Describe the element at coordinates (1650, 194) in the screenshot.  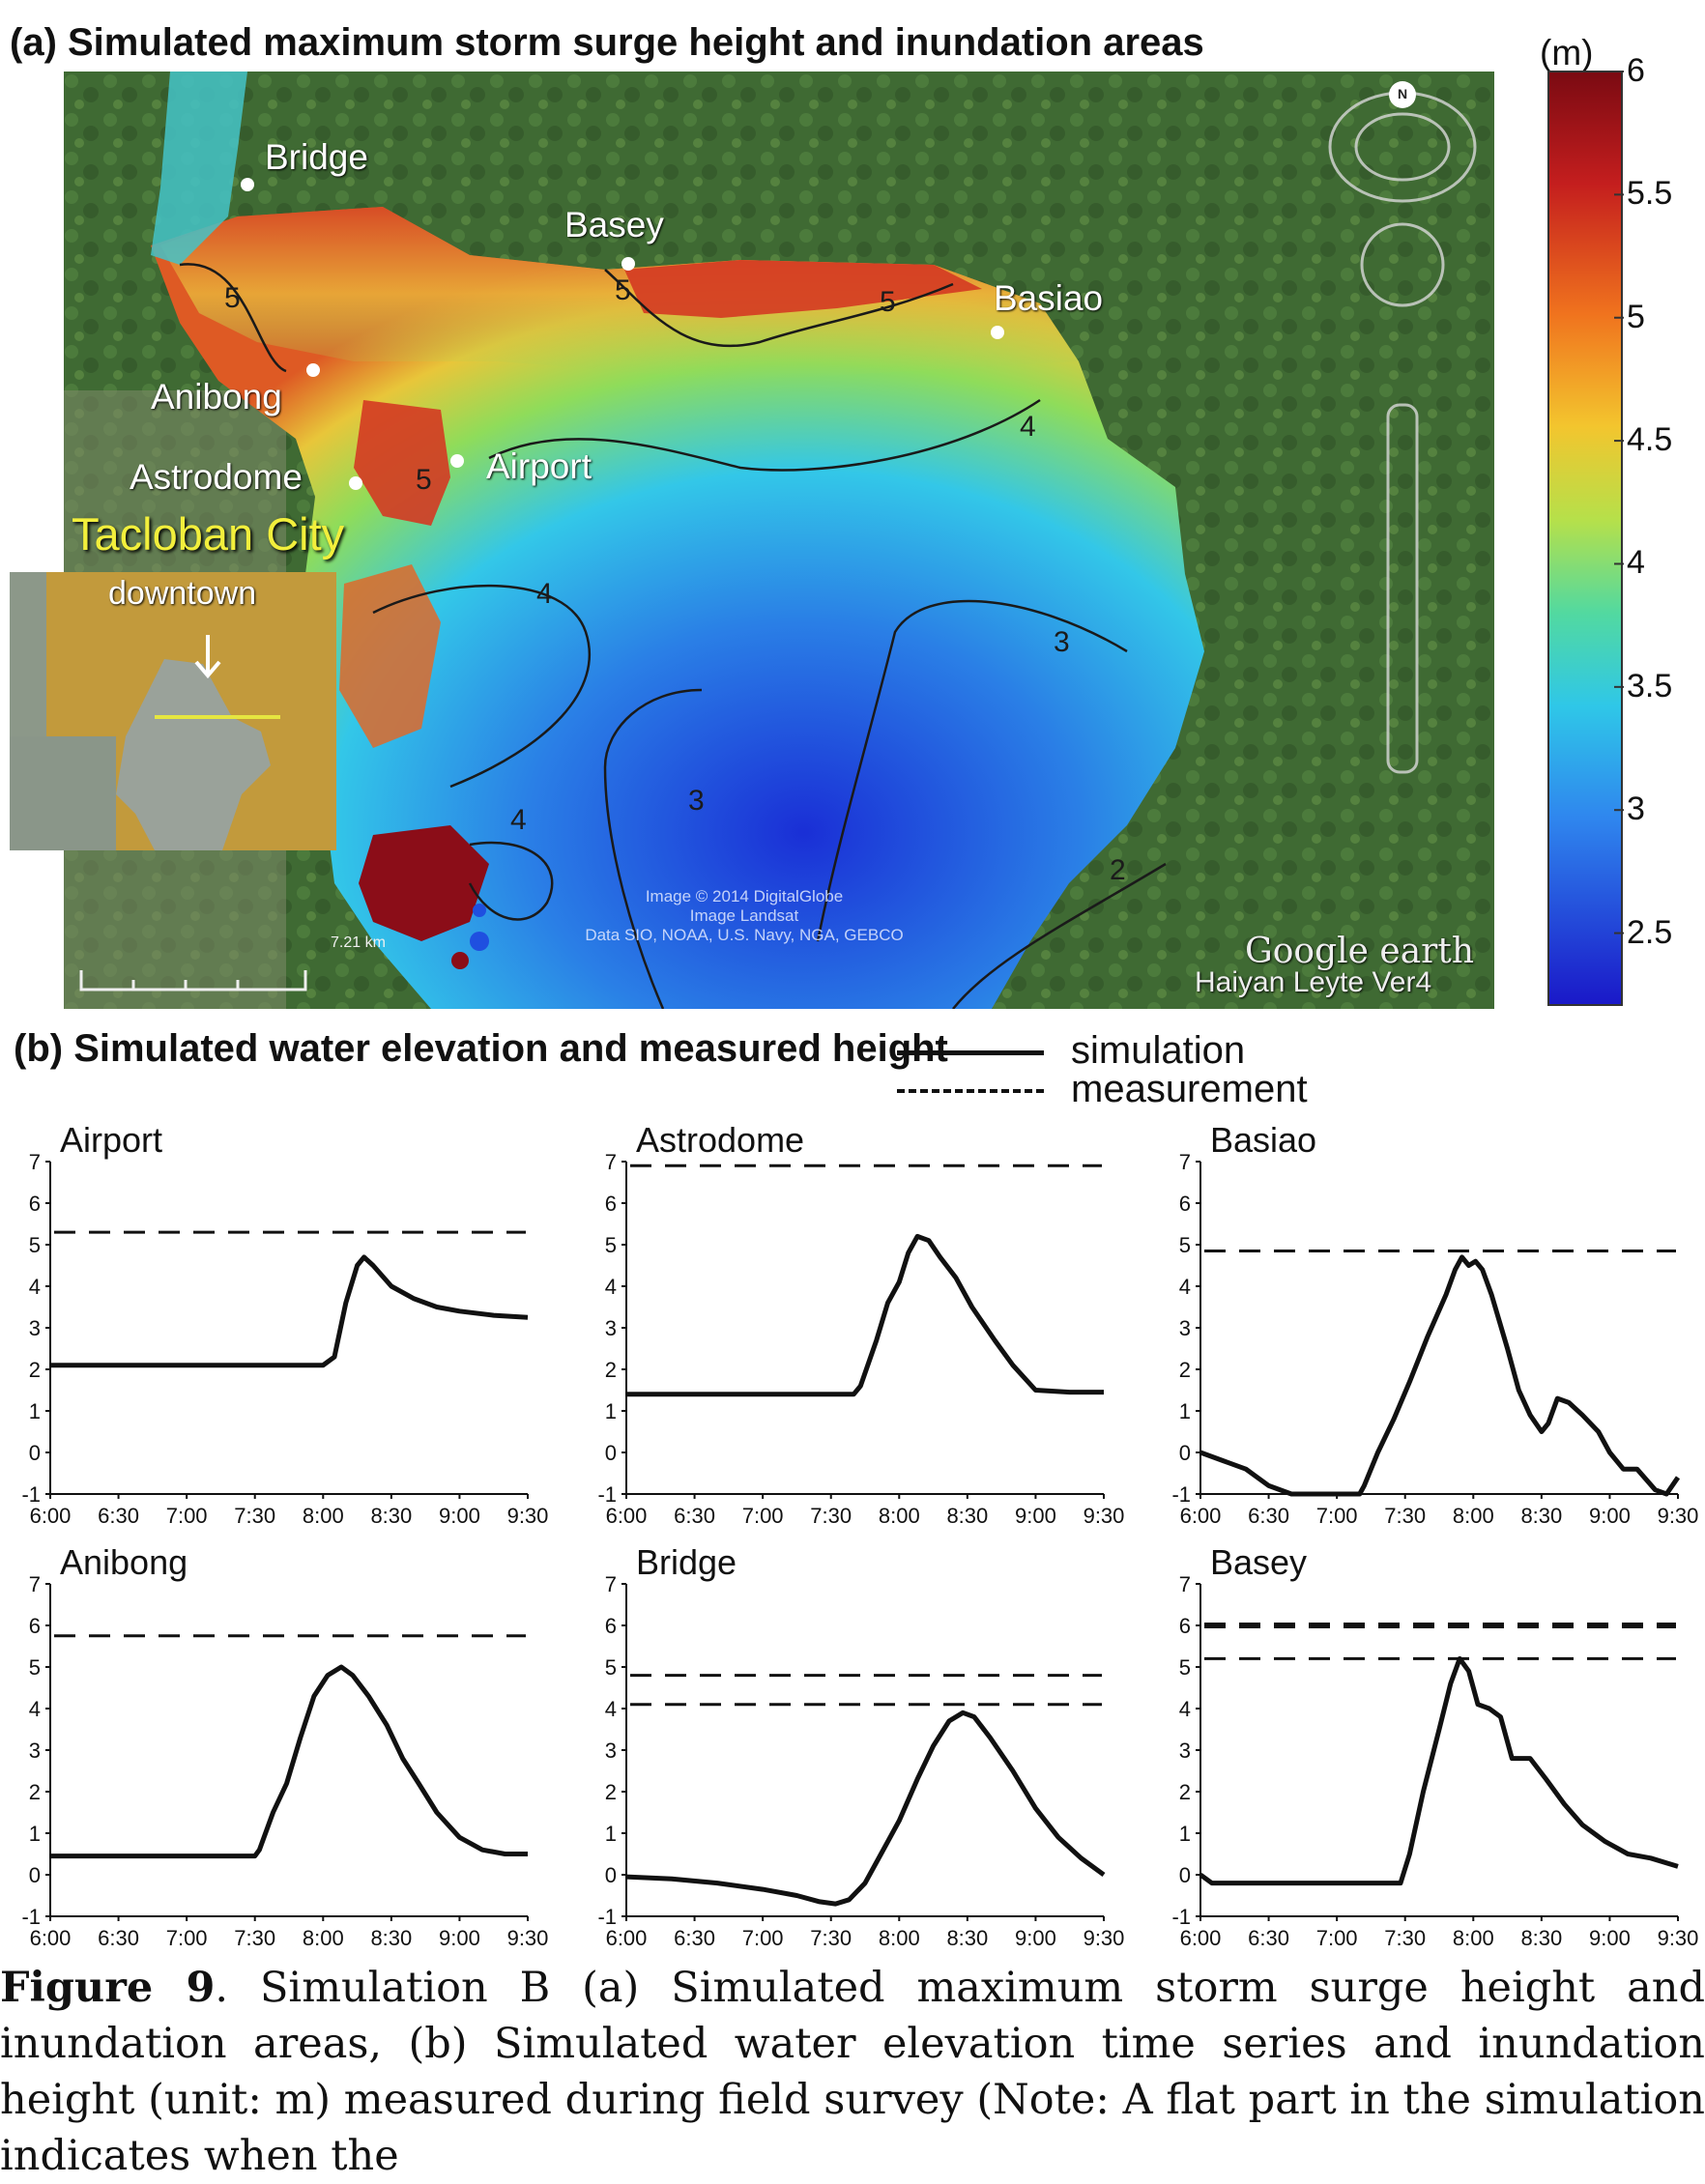
I see `colorbar-tick-label: 5.5` at that location.